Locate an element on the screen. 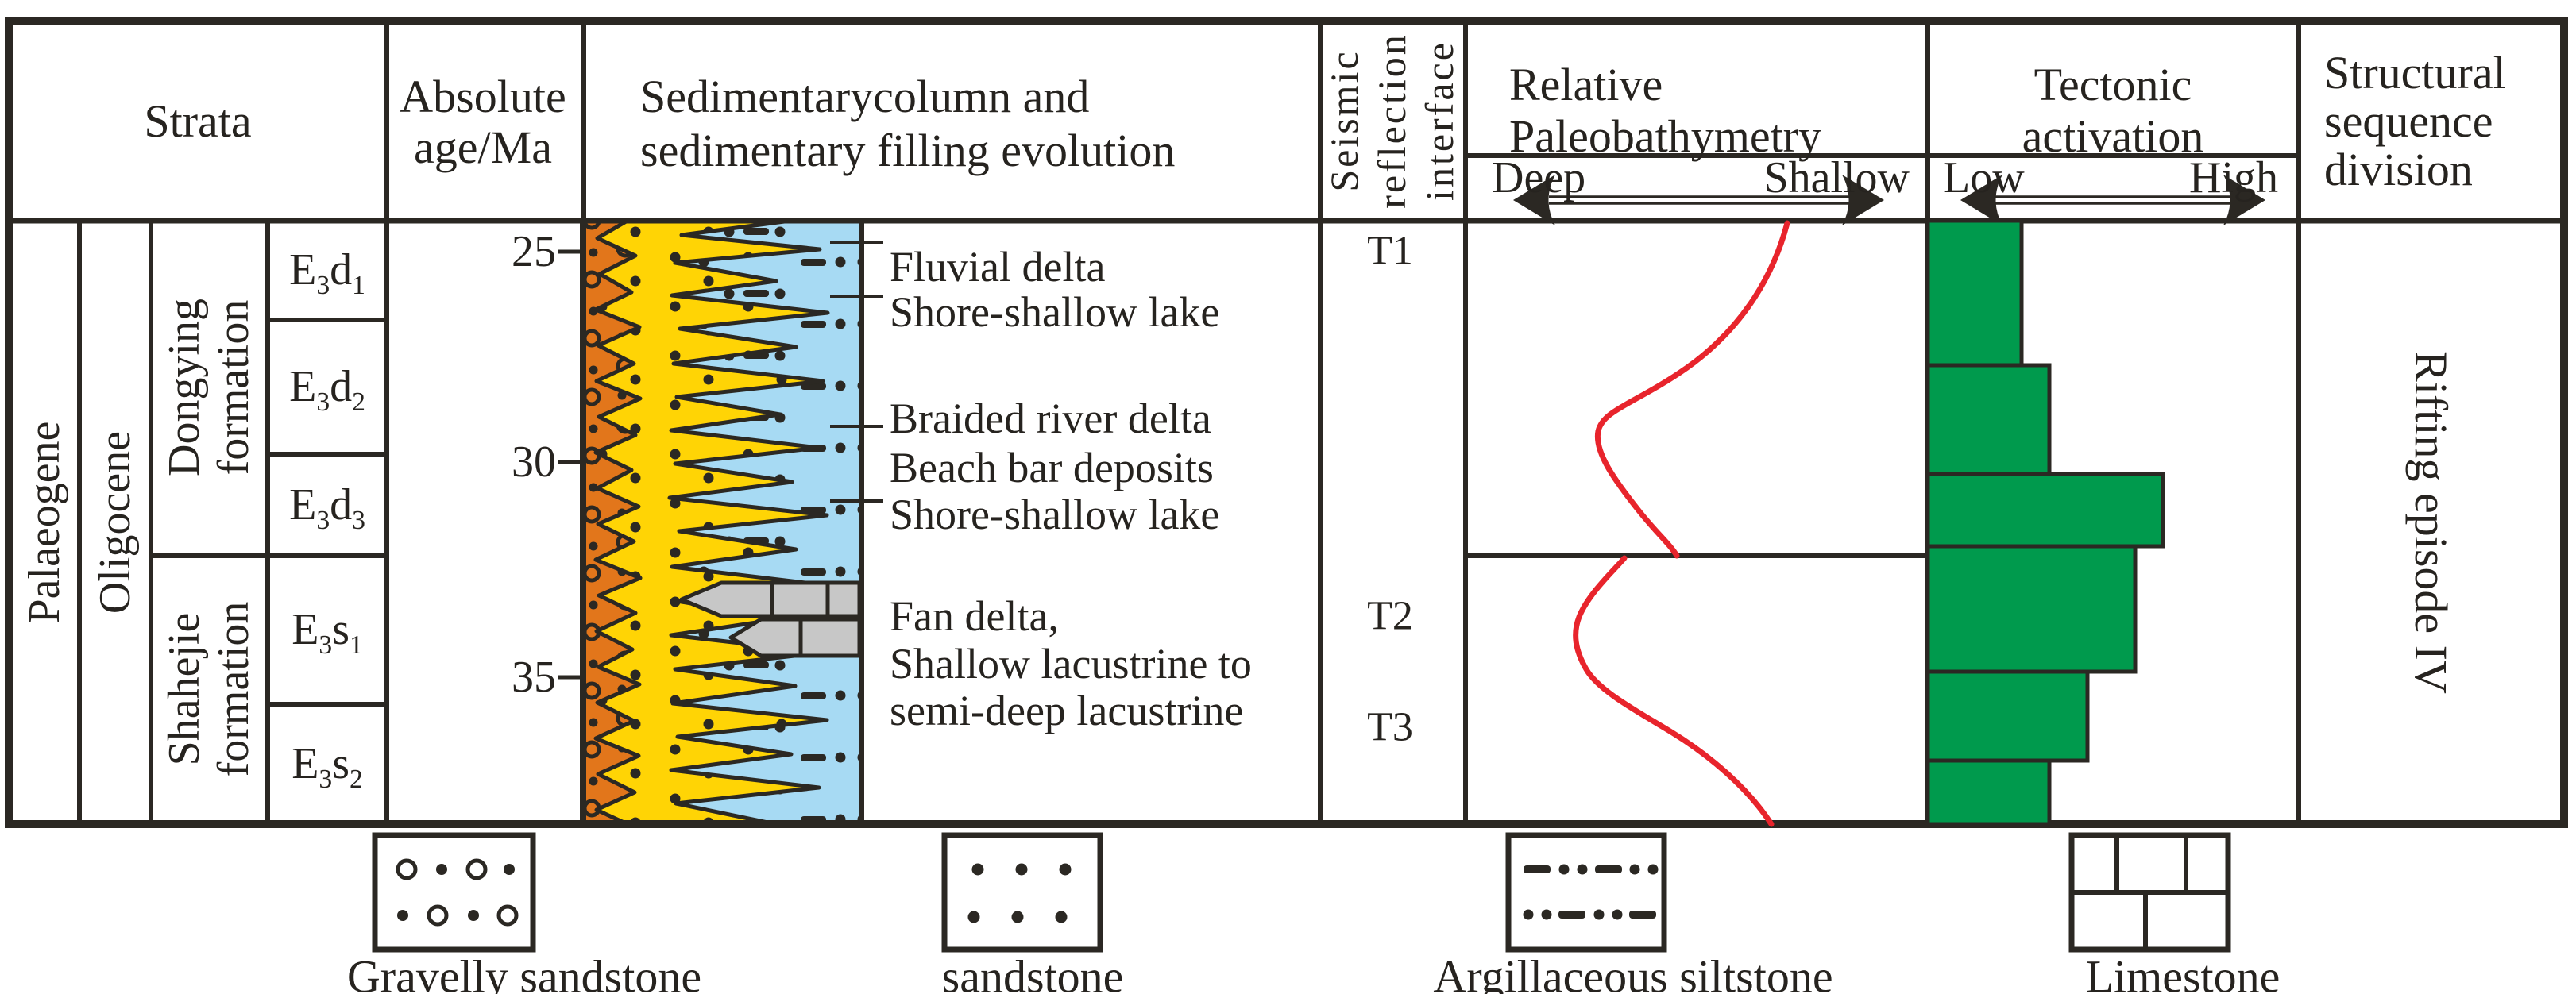 The width and height of the screenshot is (2576, 994). low-high-arrow is located at coordinates (2112, 200).